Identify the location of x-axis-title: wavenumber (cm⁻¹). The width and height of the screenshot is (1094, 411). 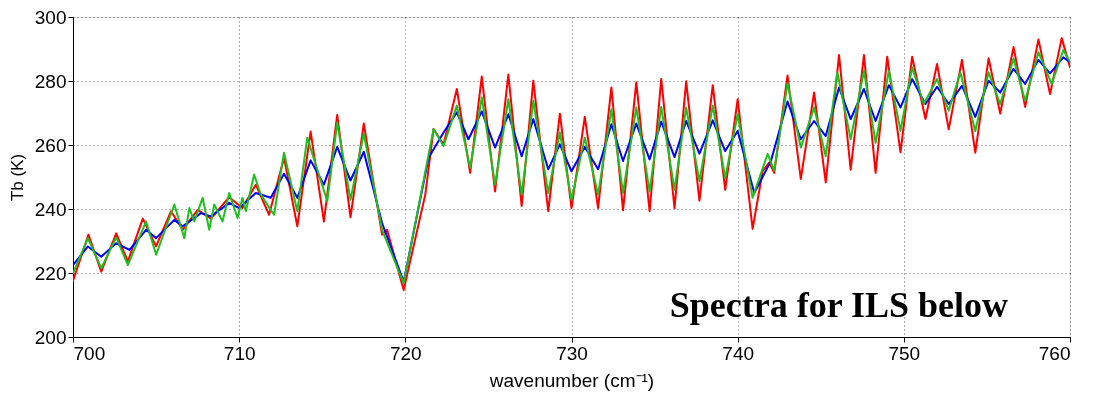
(571, 380).